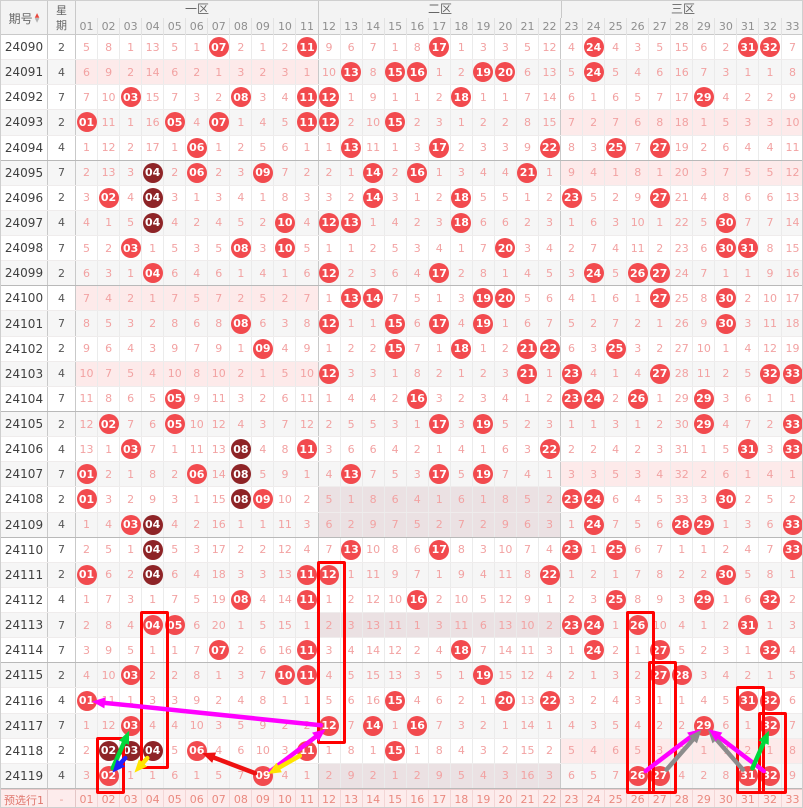 The width and height of the screenshot is (803, 808). What do you see at coordinates (748, 798) in the screenshot?
I see `preselect-number-31: 31` at bounding box center [748, 798].